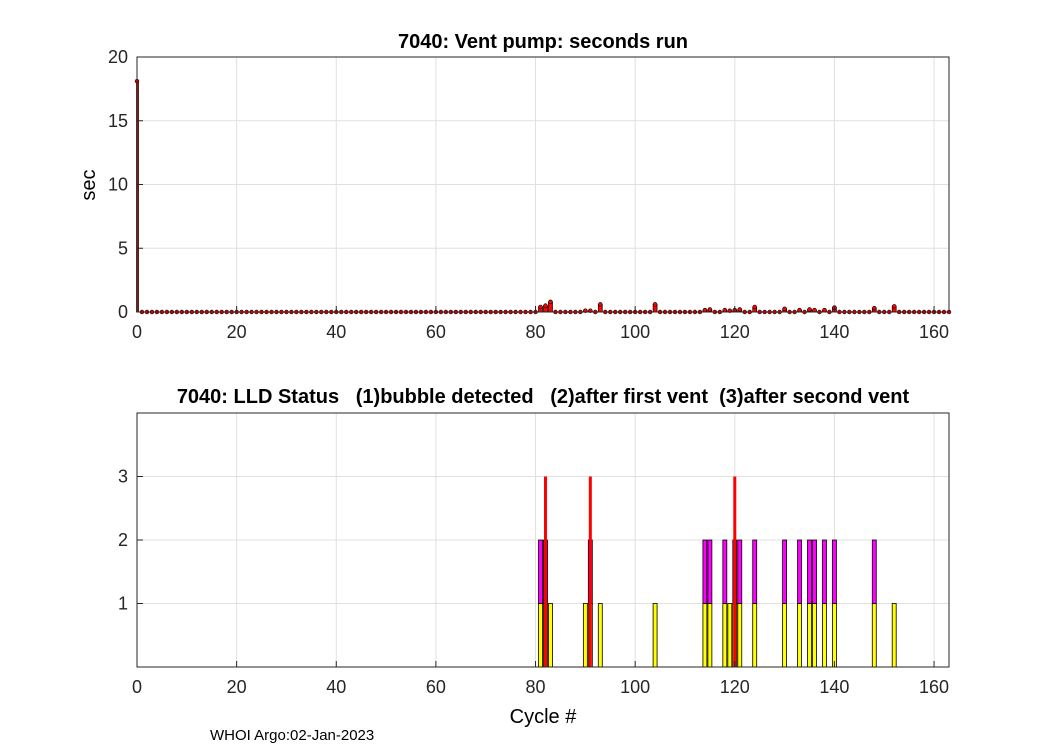 The height and width of the screenshot is (750, 1050). Describe the element at coordinates (536, 687) in the screenshot. I see `lld-status-xtick-label: 80` at that location.